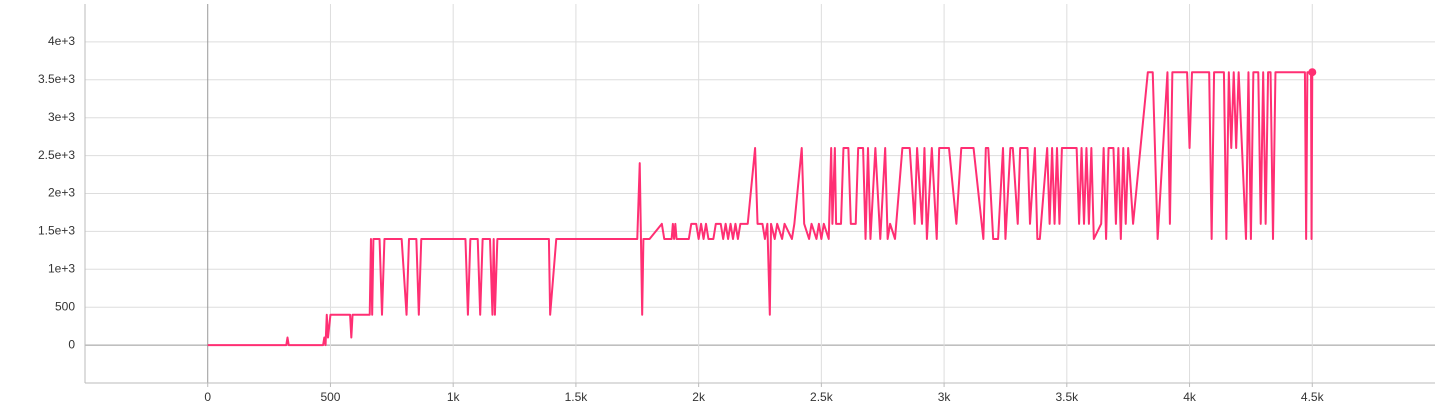  Describe the element at coordinates (61, 193) in the screenshot. I see `y-tick-label: 2e+3` at that location.